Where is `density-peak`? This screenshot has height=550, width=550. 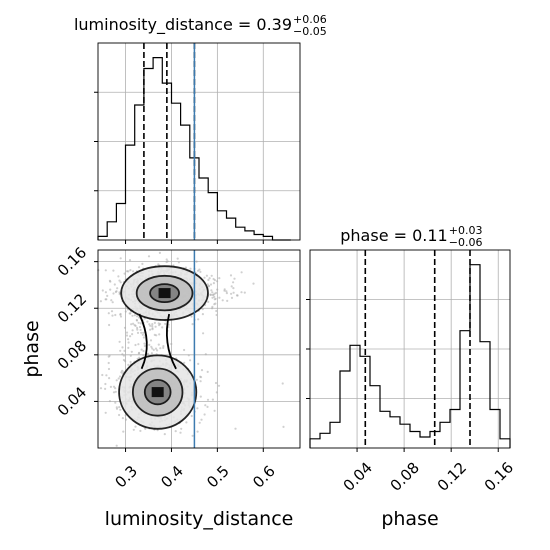 density-peak is located at coordinates (164, 293).